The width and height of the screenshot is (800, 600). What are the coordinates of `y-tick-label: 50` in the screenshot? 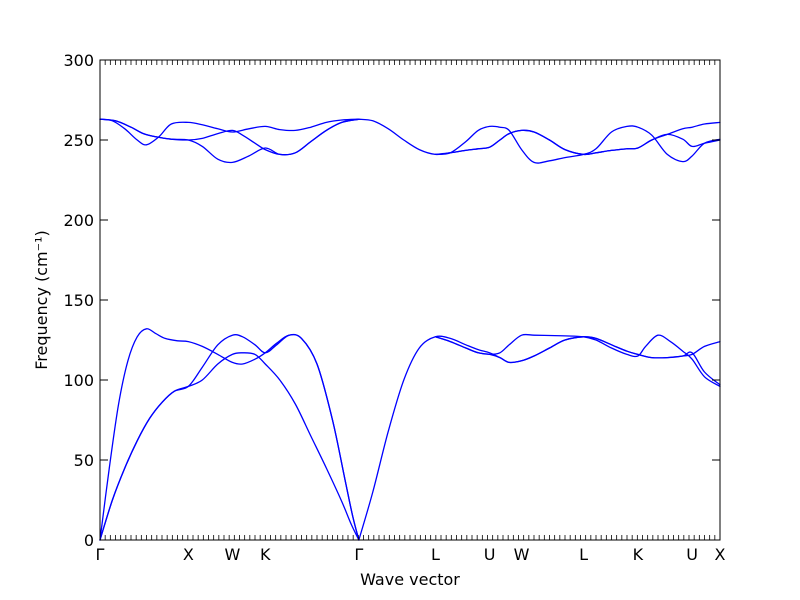 It's located at (84, 460).